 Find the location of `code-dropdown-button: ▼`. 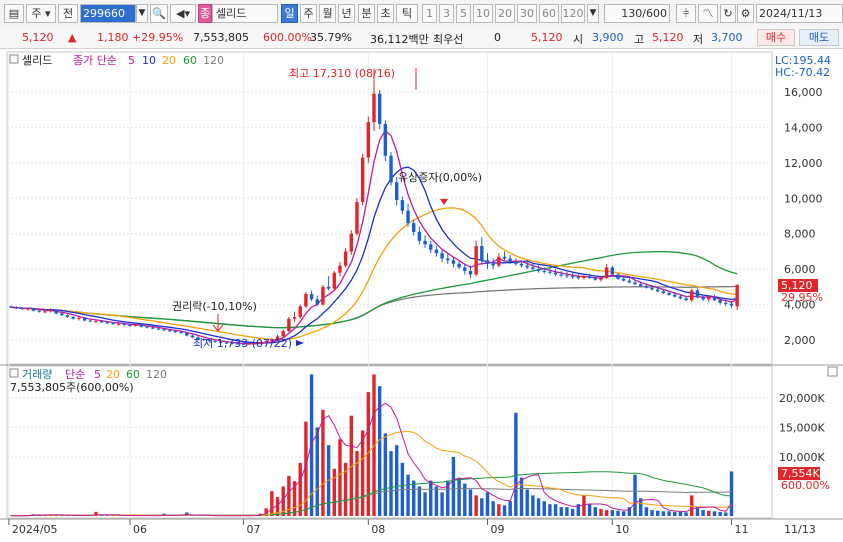

code-dropdown-button: ▼ is located at coordinates (142, 13).